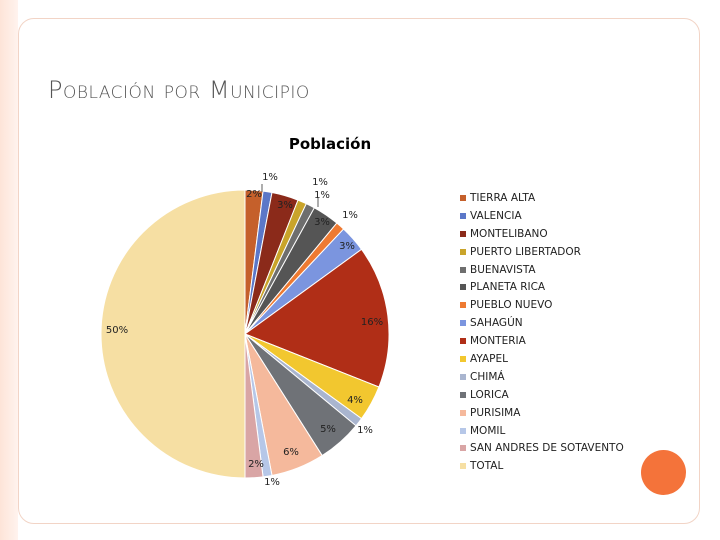 This screenshot has height=540, width=720. I want to click on legend-label: VALENCIA, so click(496, 215).